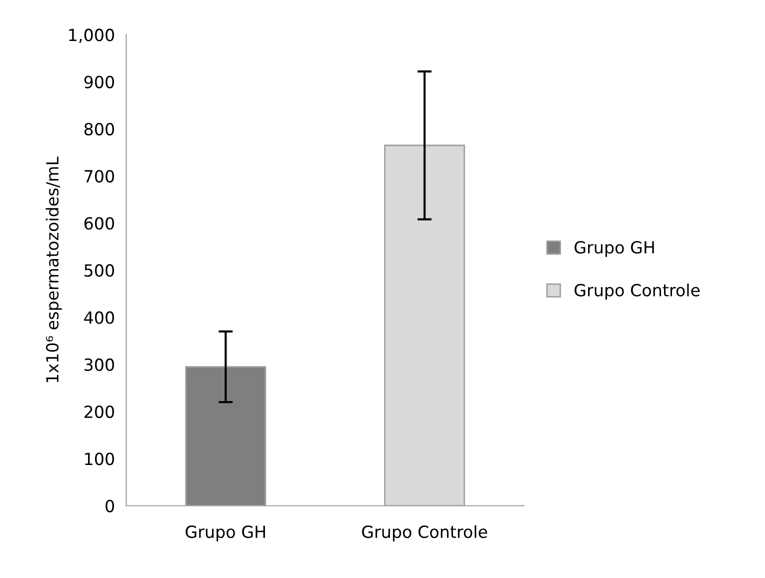 Image resolution: width=765 pixels, height=578 pixels. What do you see at coordinates (91, 35) in the screenshot?
I see `y-tick-label: 1,000` at bounding box center [91, 35].